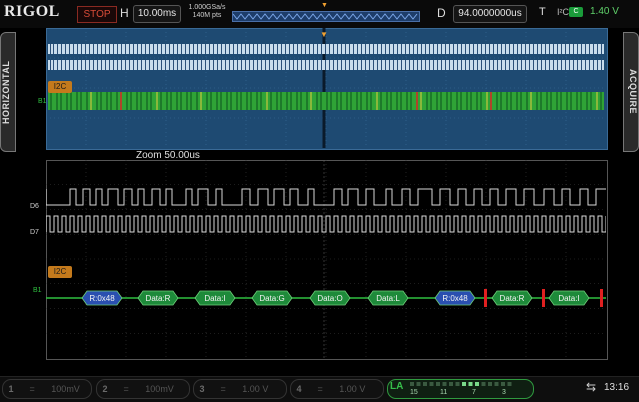 The width and height of the screenshot is (639, 402). What do you see at coordinates (207, 15) in the screenshot?
I see `memory-depth: 140M pts` at bounding box center [207, 15].